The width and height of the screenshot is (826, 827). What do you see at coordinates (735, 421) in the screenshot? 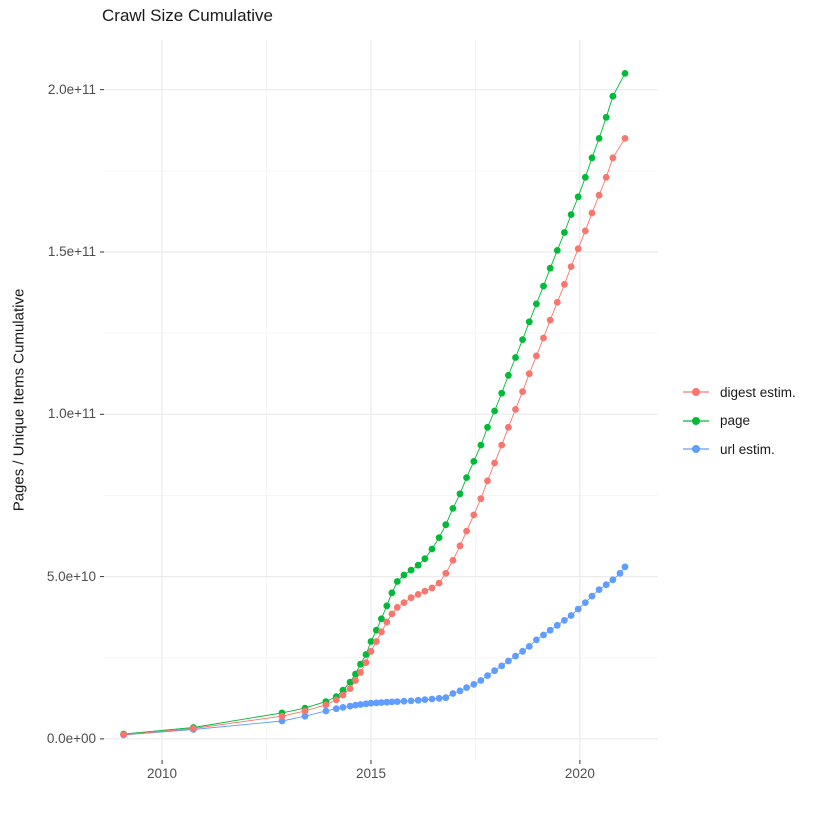
I see `legend-label: page` at bounding box center [735, 421].